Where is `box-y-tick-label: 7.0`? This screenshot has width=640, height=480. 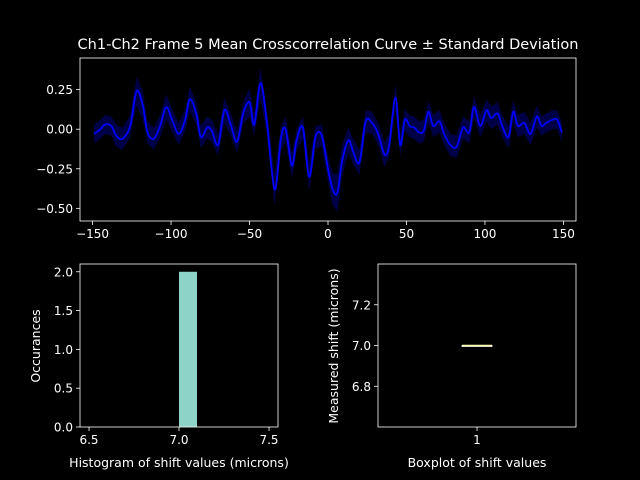 box-y-tick-label: 7.0 is located at coordinates (361, 346).